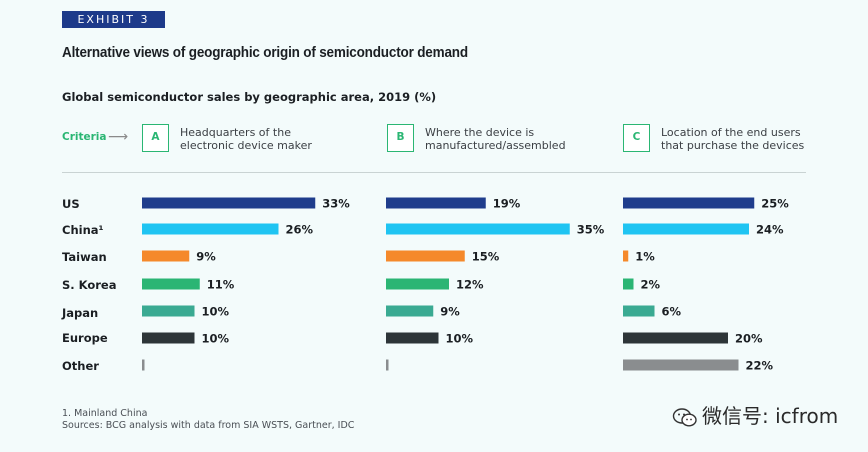 The image size is (868, 452). What do you see at coordinates (675, 338) in the screenshot?
I see `bar-c-europe` at bounding box center [675, 338].